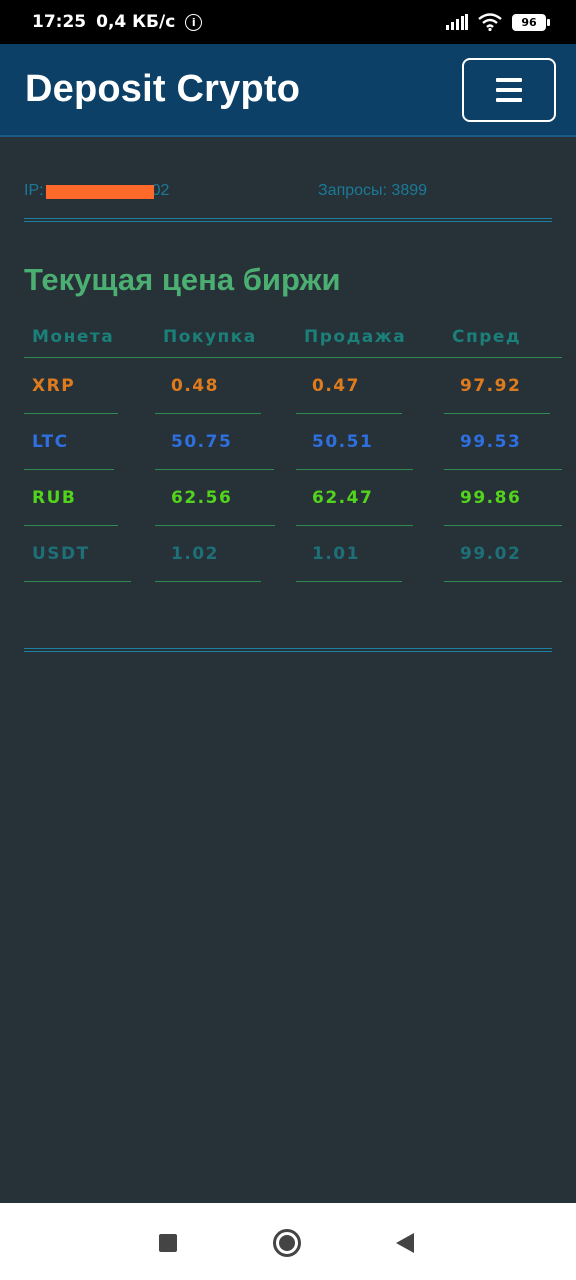  What do you see at coordinates (182, 280) in the screenshot?
I see `section-title: Текущая цена биржи` at bounding box center [182, 280].